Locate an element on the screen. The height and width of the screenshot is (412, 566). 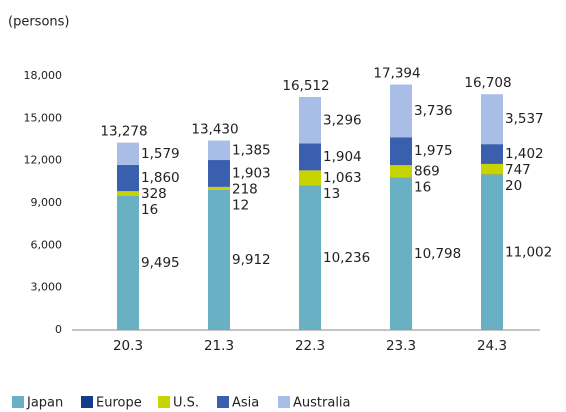
total-label: 17,394 is located at coordinates (396, 74).